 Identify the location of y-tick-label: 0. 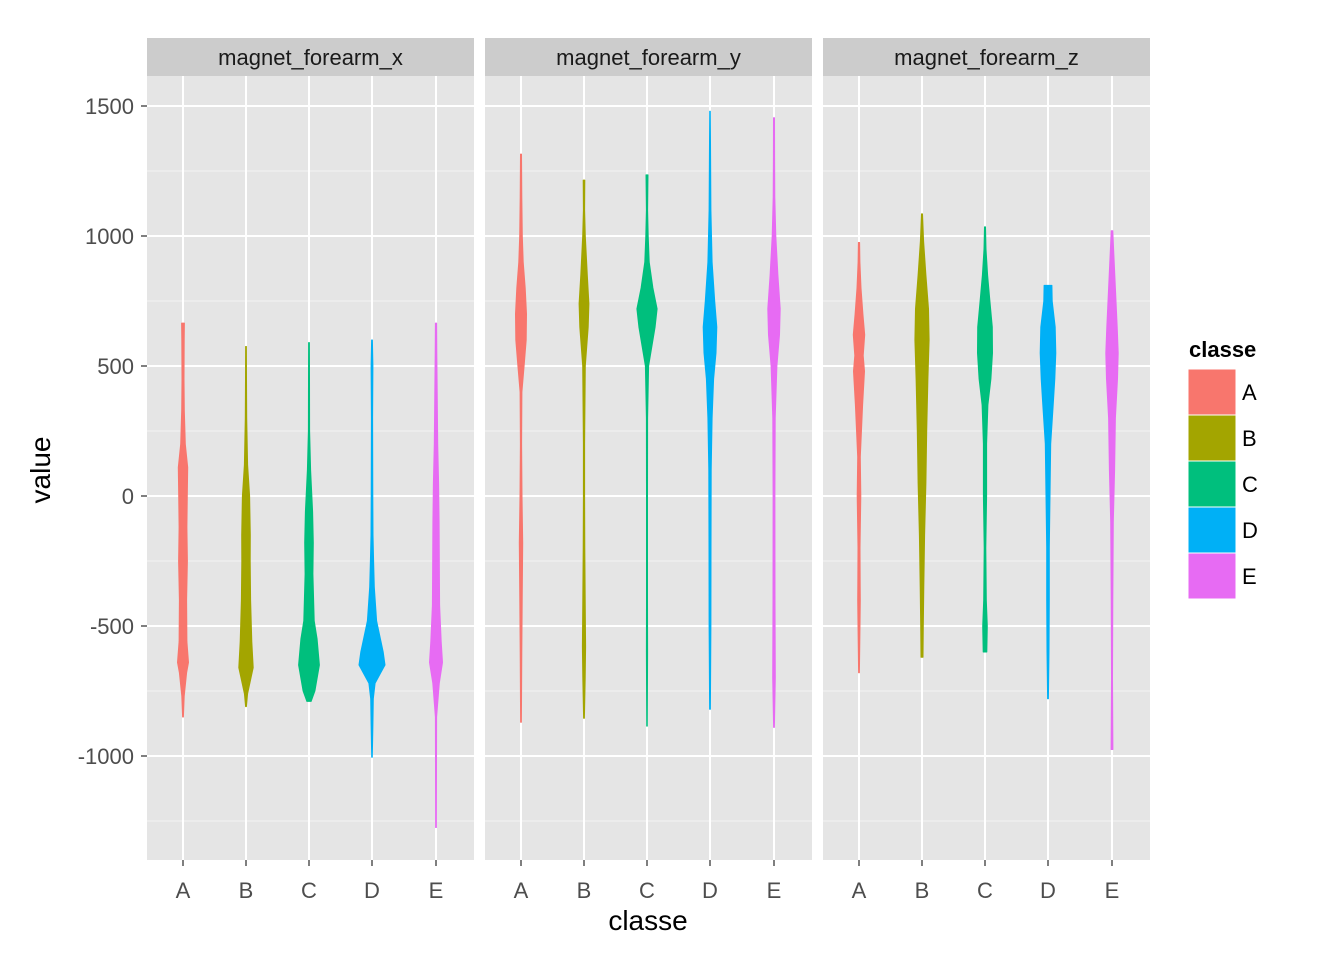
(128, 496).